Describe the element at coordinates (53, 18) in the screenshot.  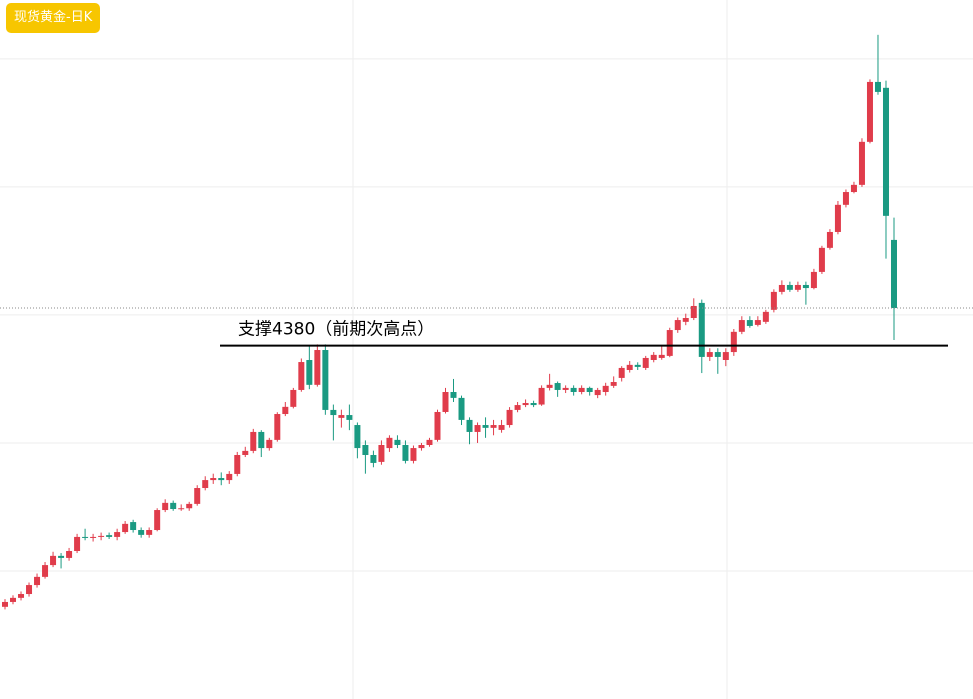
I see `symbol-badge: 现货黄金-日K` at that location.